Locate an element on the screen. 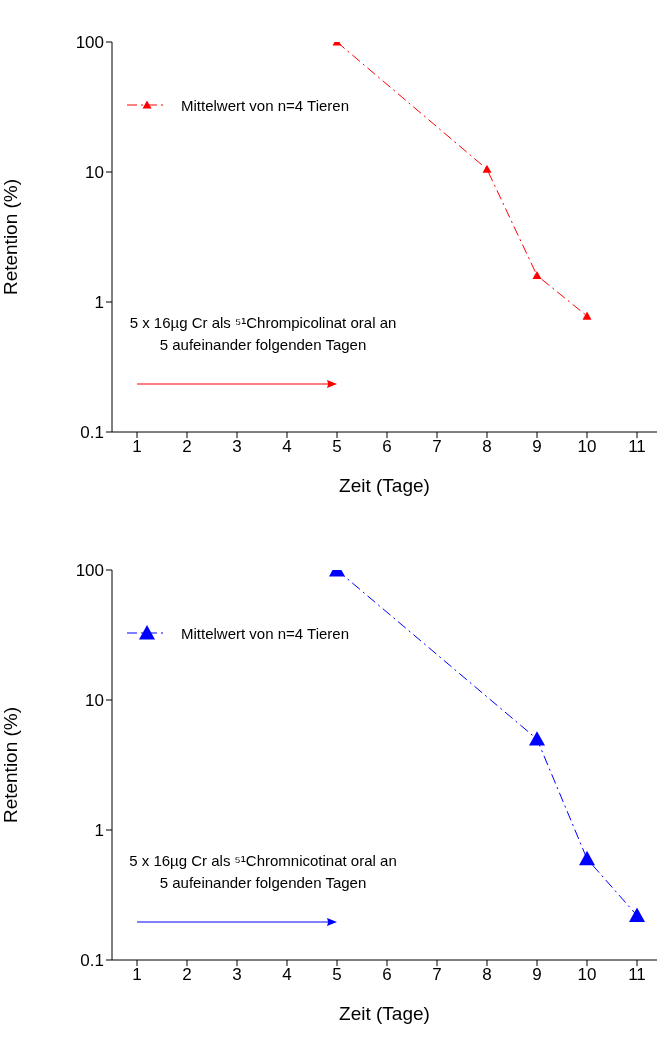 The width and height of the screenshot is (657, 1057). annotation: 5 x 16µg Cr als ⁵¹Chromnicotinat oral an 5 aufeinander folgenden Tagen is located at coordinates (263, 872).